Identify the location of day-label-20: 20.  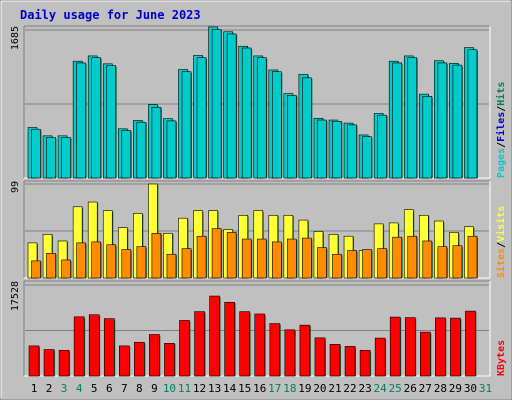
(319, 388).